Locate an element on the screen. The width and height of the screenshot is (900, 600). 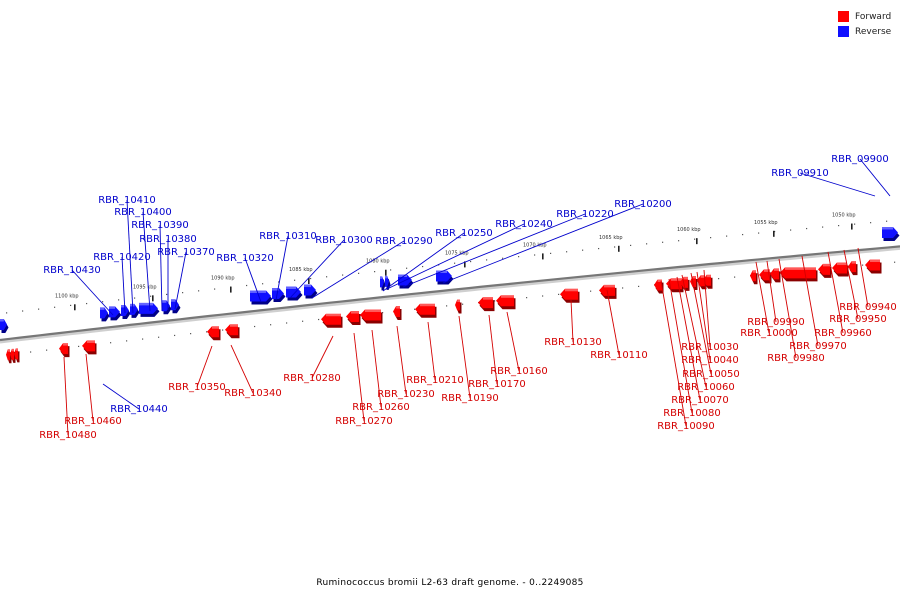
gene-label-text: RBR_10460 is located at coordinates (93, 421).